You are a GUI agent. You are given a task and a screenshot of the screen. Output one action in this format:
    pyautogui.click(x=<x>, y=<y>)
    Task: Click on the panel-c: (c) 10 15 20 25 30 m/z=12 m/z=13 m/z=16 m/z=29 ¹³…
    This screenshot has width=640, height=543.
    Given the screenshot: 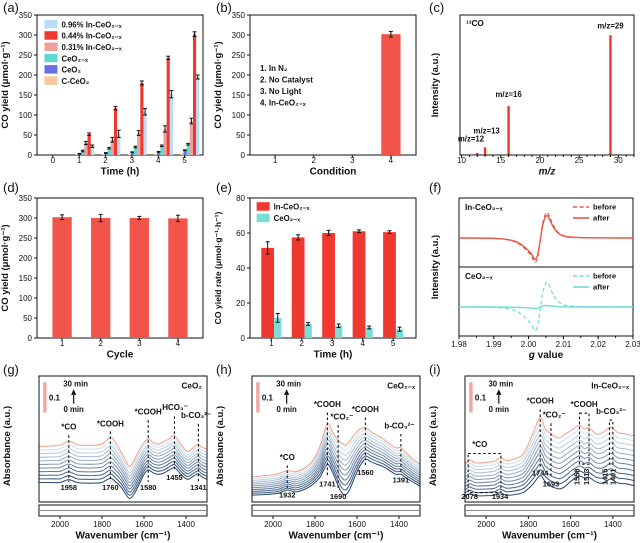 What is the action you would take?
    pyautogui.click(x=533, y=90)
    